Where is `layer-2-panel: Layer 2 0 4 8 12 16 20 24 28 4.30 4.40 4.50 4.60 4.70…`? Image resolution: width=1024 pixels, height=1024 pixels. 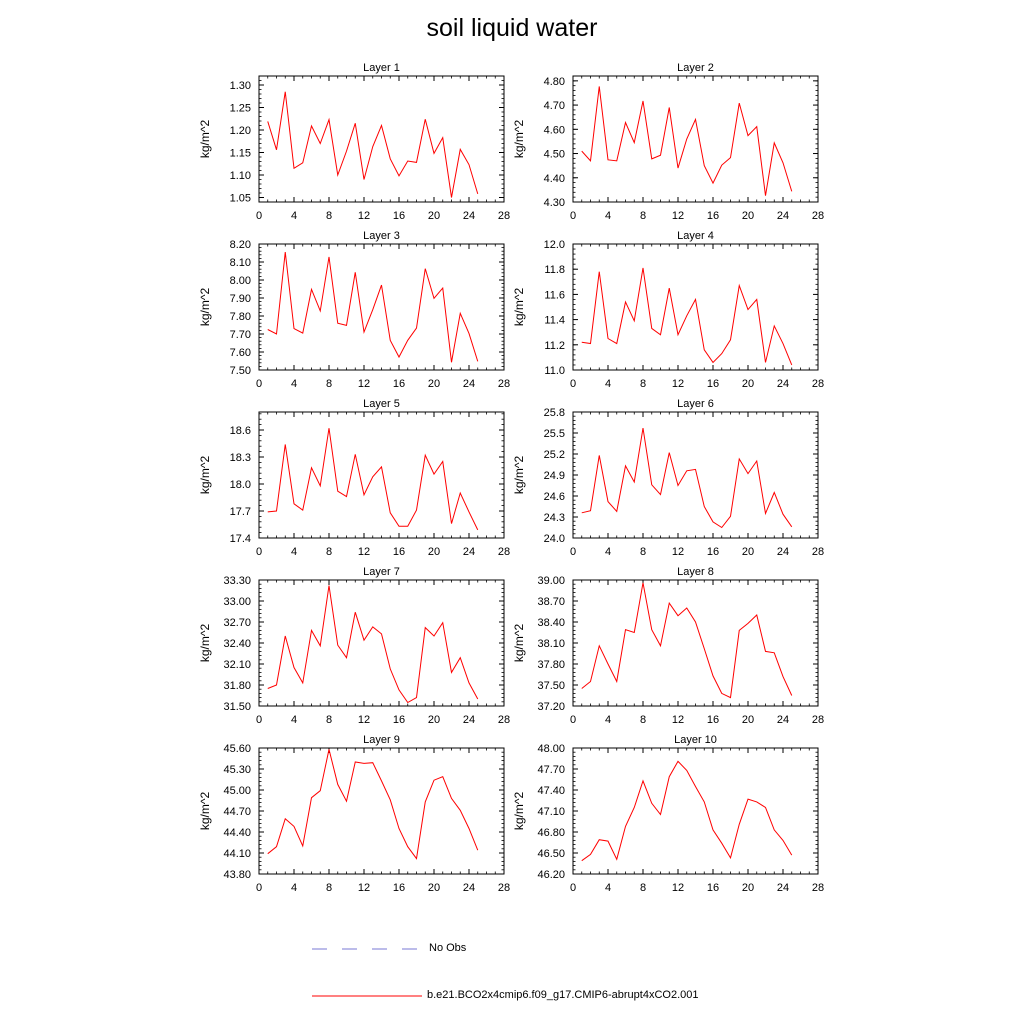
layer-2-panel: Layer 2 0 4 8 12 16 20 24 28 4.30 4.40 4.50 4.60 4.70… is located at coordinates (668, 142).